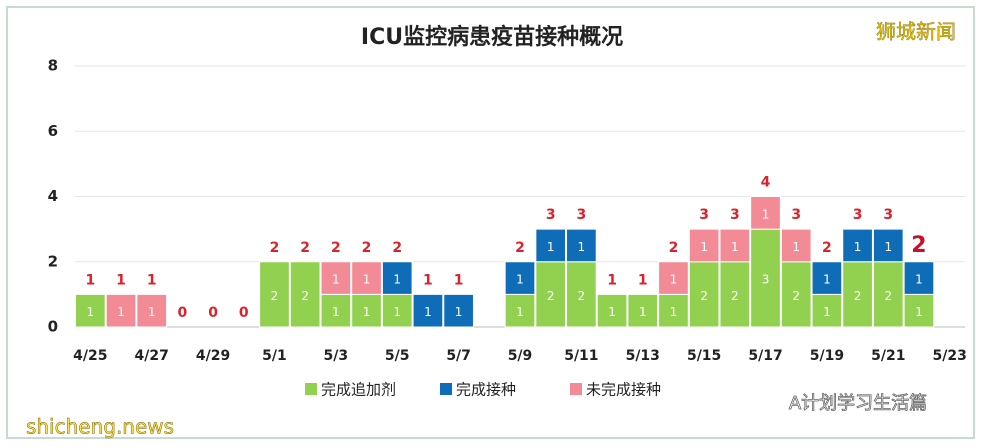 Image resolution: width=983 pixels, height=447 pixels. Describe the element at coordinates (53, 131) in the screenshot. I see `y-tick-label: 6` at that location.